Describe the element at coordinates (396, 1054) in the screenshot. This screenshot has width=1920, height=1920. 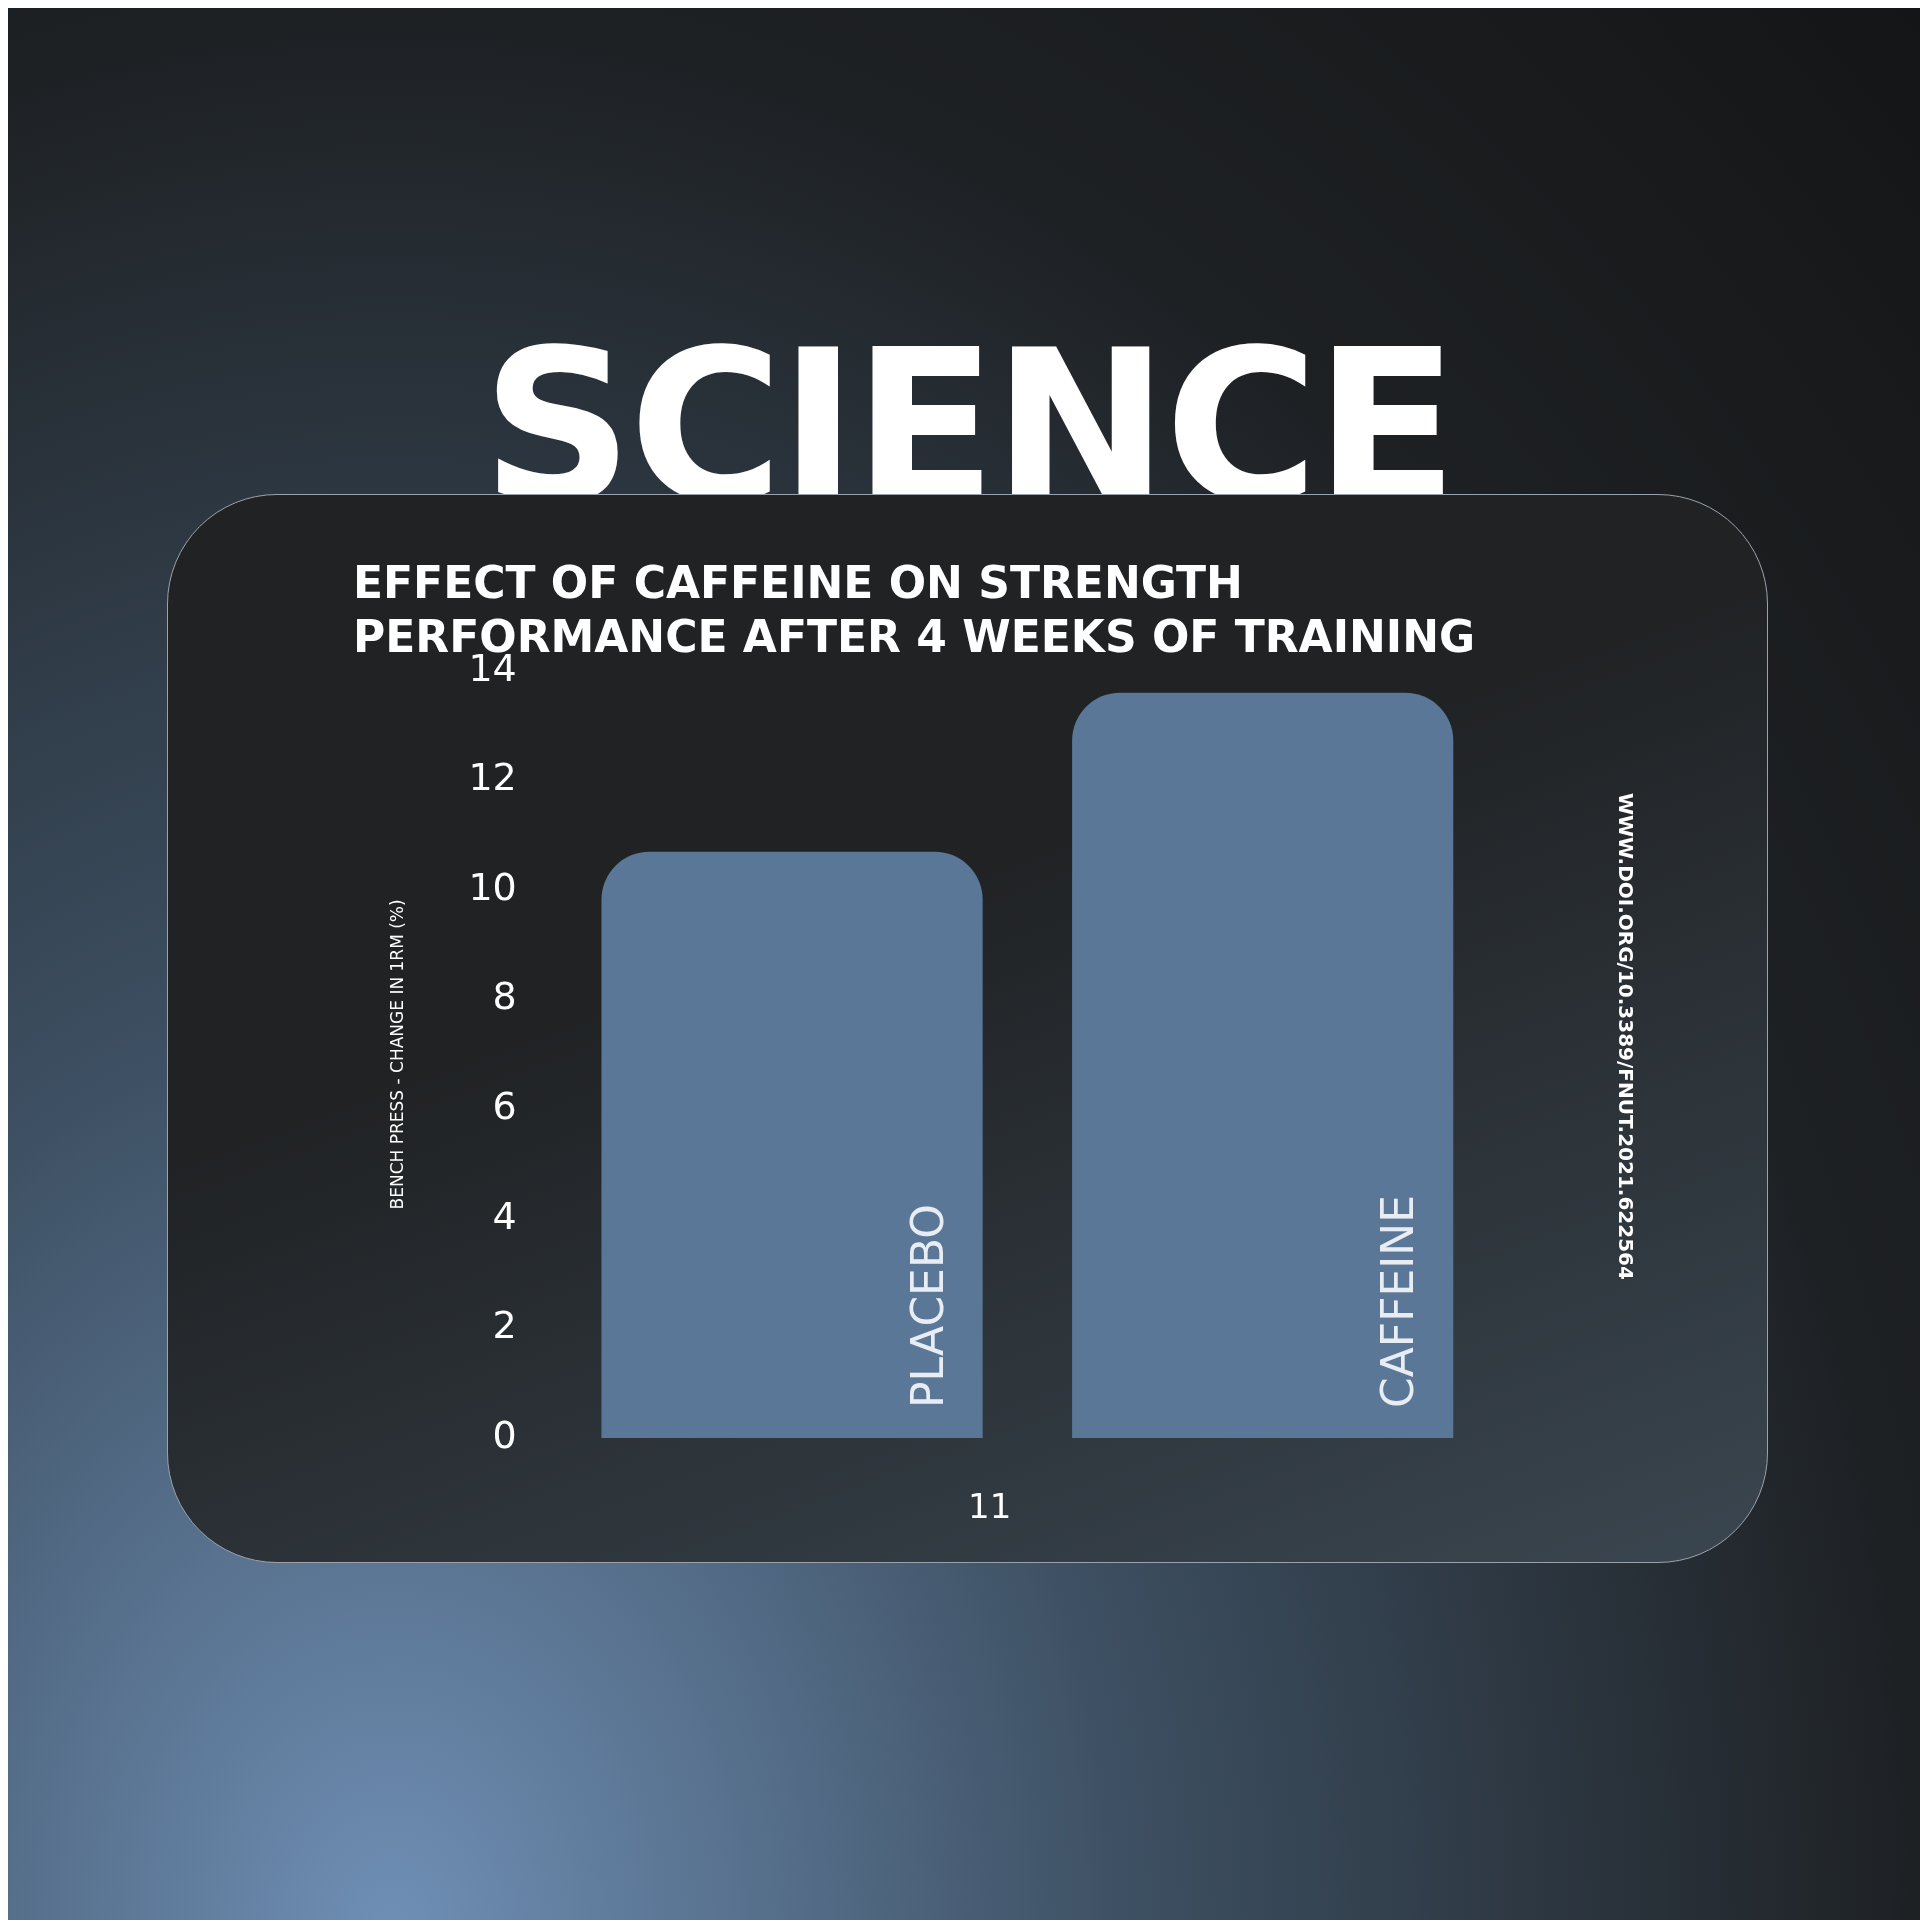
I see `y-axis-title: BENCH PRESS - CHANGE IN 1RM (%)` at that location.